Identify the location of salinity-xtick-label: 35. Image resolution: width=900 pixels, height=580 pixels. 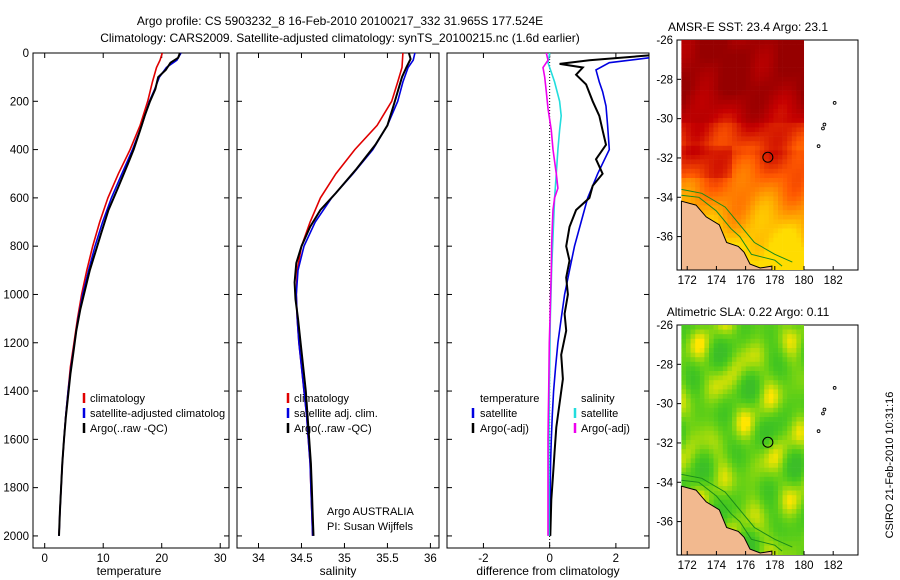
(344, 559).